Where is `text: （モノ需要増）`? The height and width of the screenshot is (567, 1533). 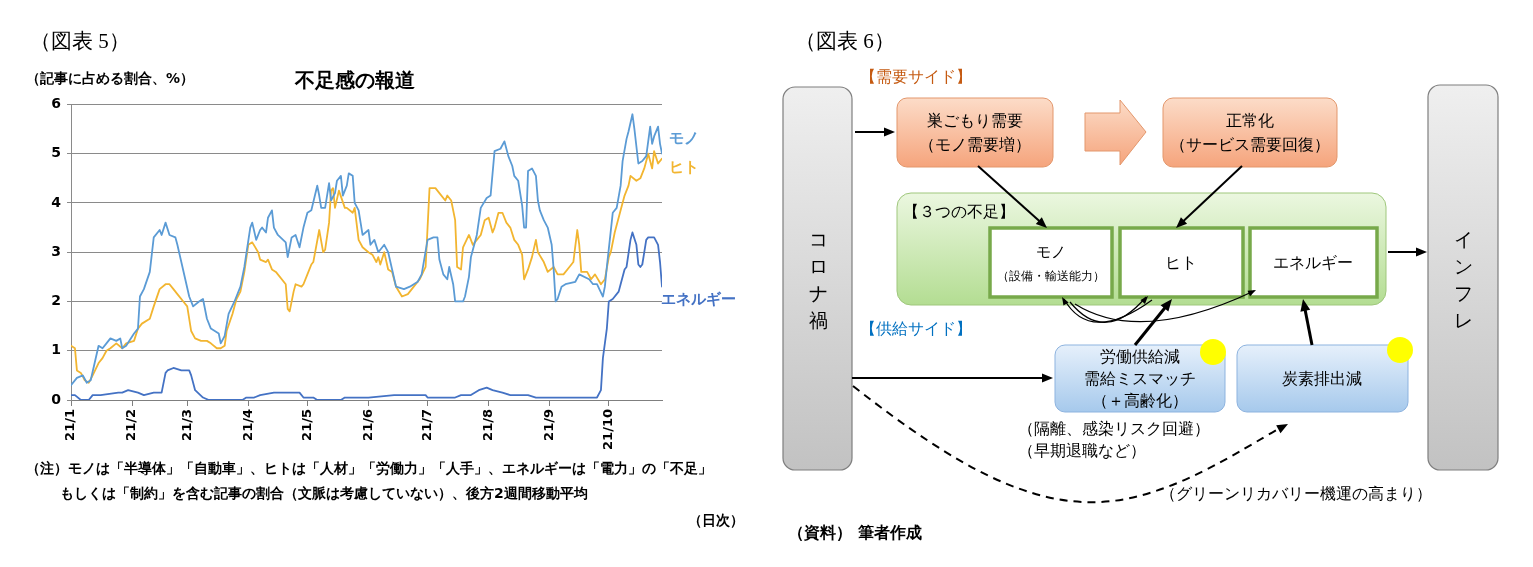
text: （モノ需要増） is located at coordinates (975, 145).